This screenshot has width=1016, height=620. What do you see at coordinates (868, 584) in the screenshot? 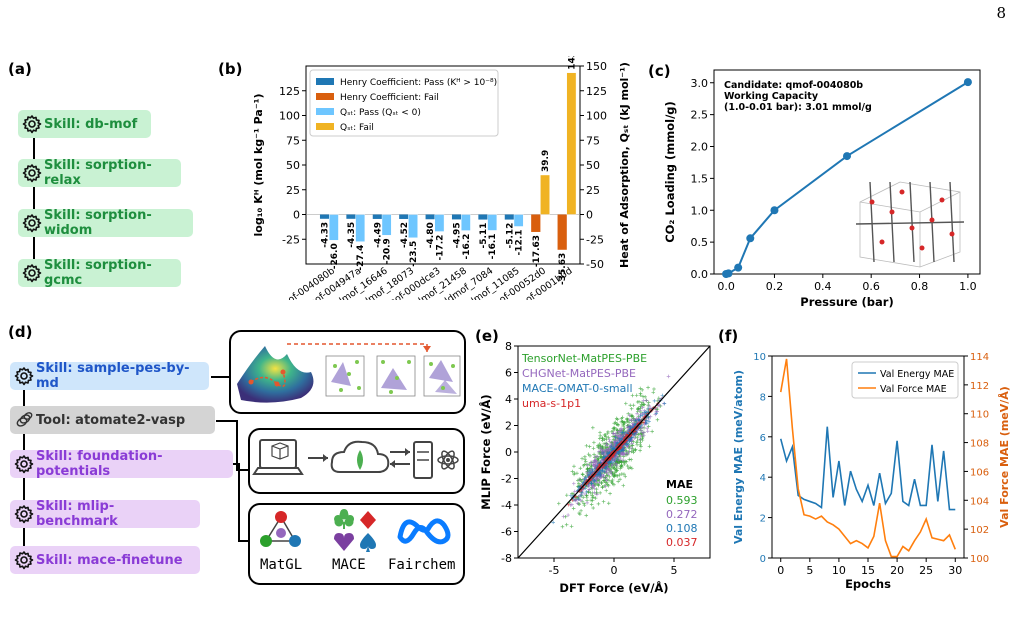
I see `x-axis-label: Epochs` at bounding box center [868, 584].